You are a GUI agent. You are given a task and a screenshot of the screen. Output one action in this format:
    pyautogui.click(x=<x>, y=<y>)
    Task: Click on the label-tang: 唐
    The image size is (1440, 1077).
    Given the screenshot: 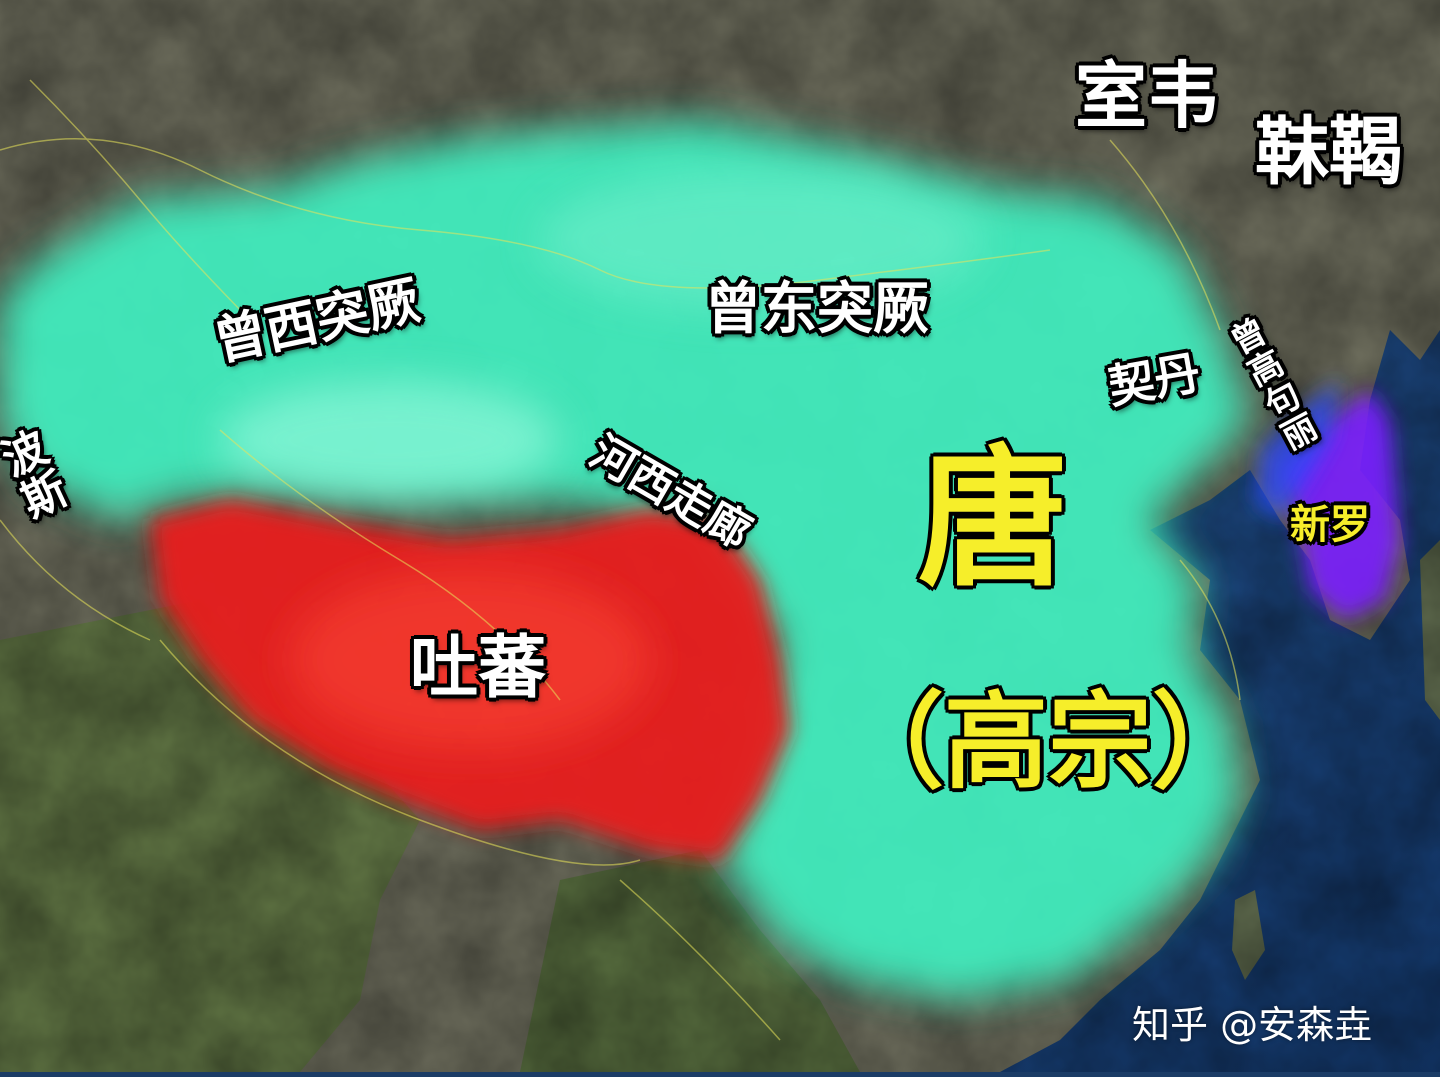 What is the action you would take?
    pyautogui.click(x=993, y=520)
    